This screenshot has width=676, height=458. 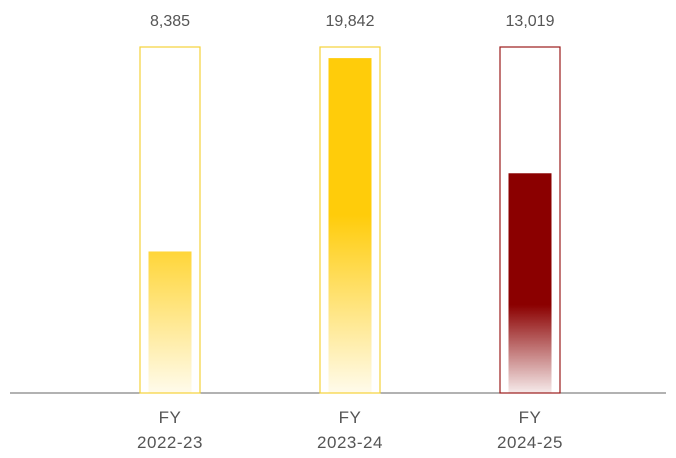 I want to click on value-label: 13,019, so click(x=530, y=21).